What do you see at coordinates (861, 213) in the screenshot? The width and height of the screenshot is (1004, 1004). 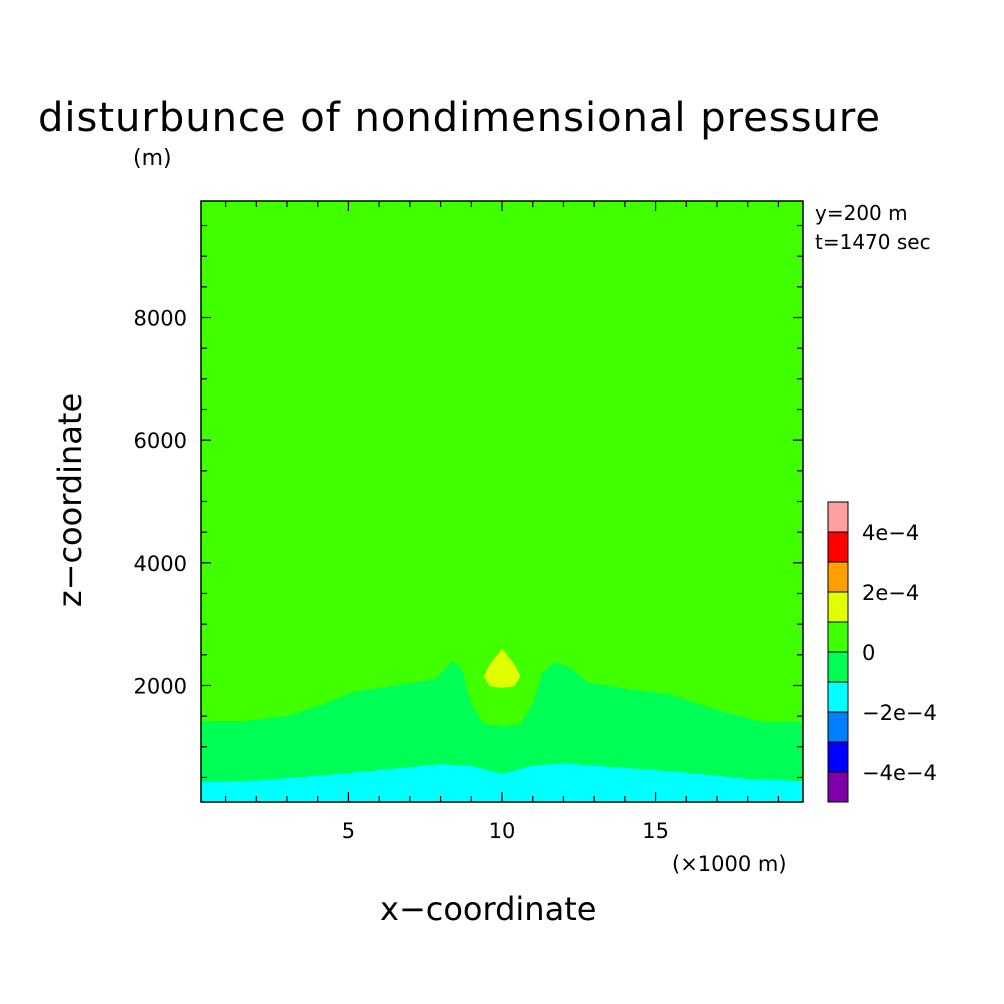 I see `annotation-y-slice: y=200 m` at bounding box center [861, 213].